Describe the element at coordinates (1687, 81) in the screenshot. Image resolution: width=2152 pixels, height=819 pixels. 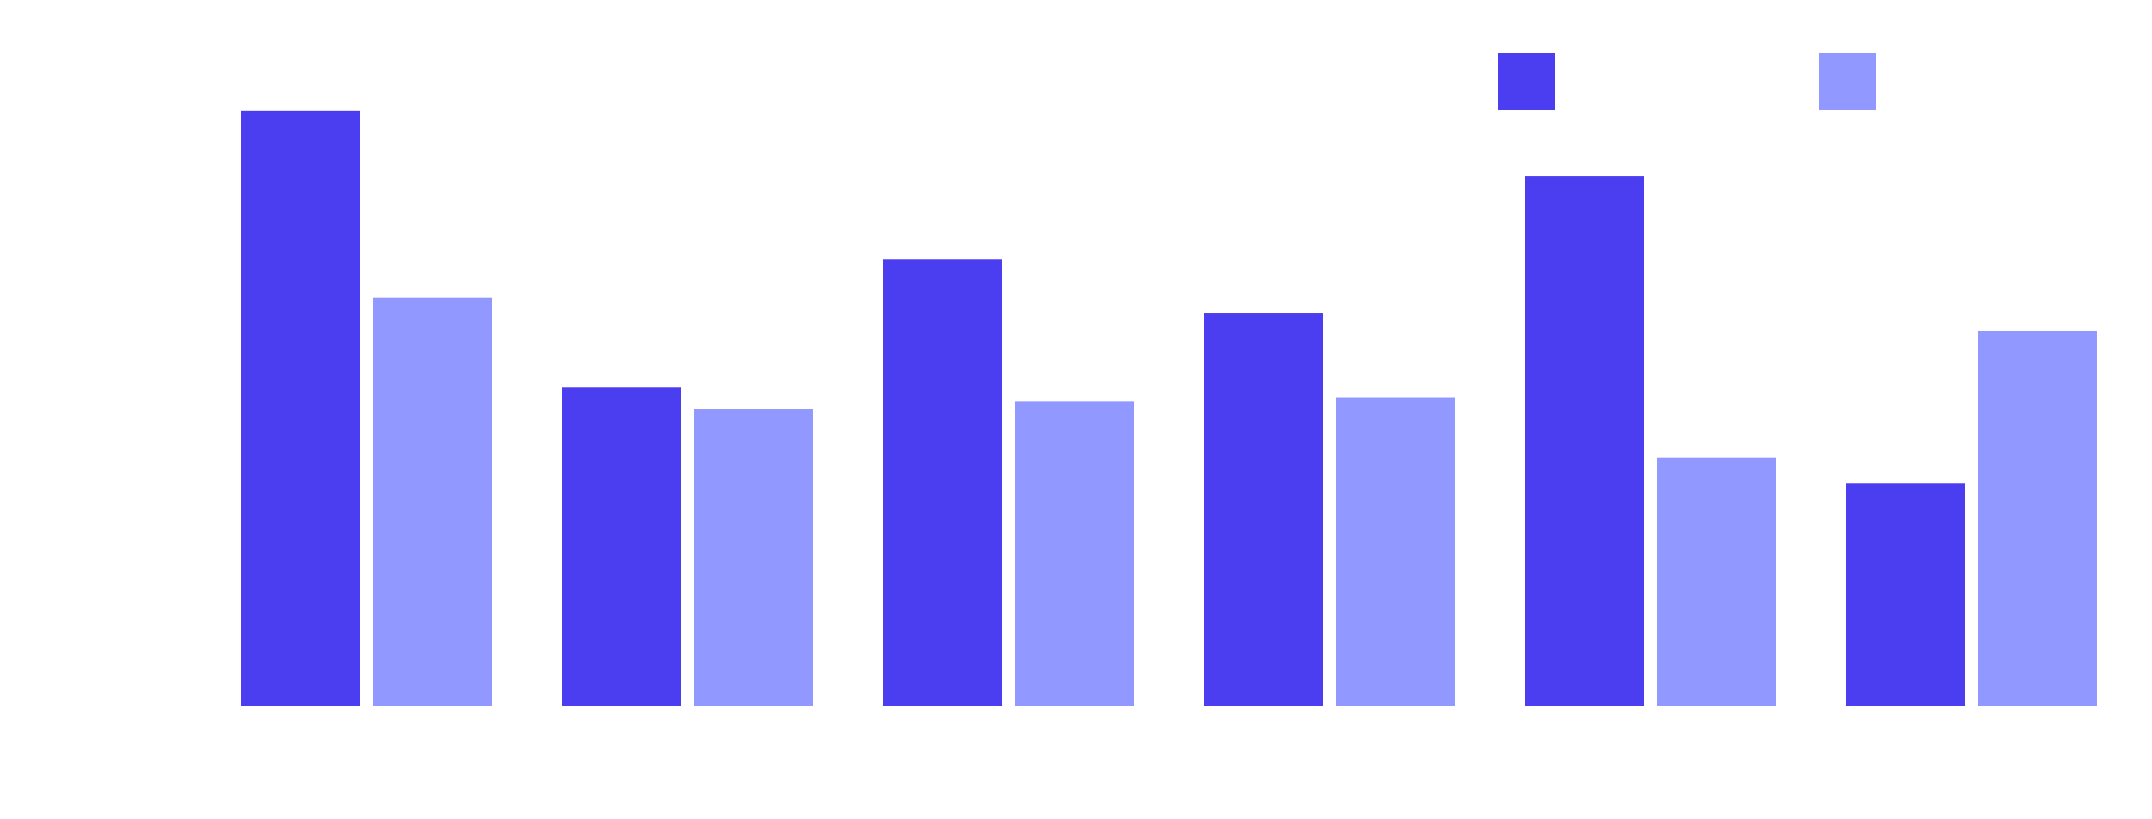
I see `legend` at that location.